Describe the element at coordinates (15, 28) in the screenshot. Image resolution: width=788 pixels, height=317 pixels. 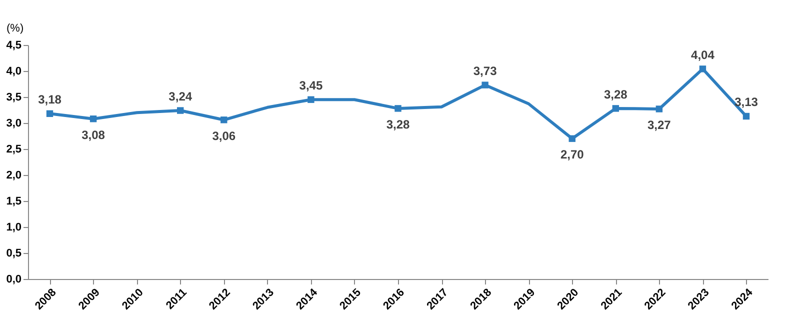
I see `y-axis-title: (%)` at that location.